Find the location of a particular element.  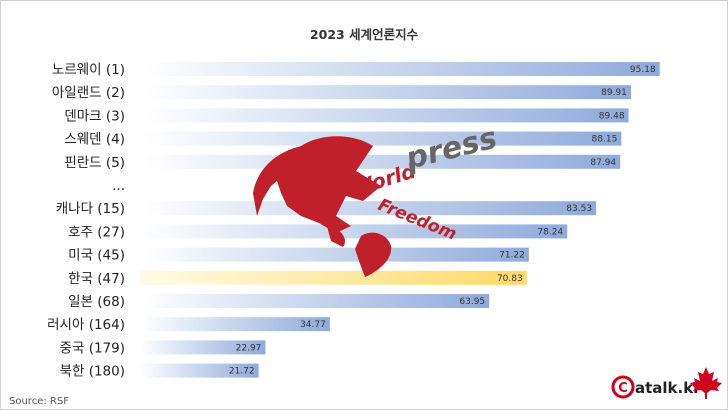

category-label: 미국 (45) is located at coordinates (96, 256).